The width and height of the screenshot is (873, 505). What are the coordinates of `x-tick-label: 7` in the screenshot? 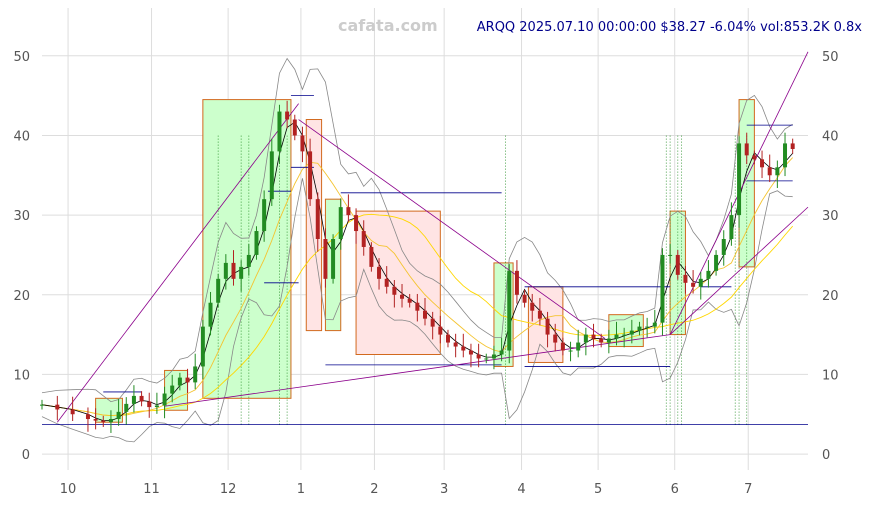 It's located at (748, 489).